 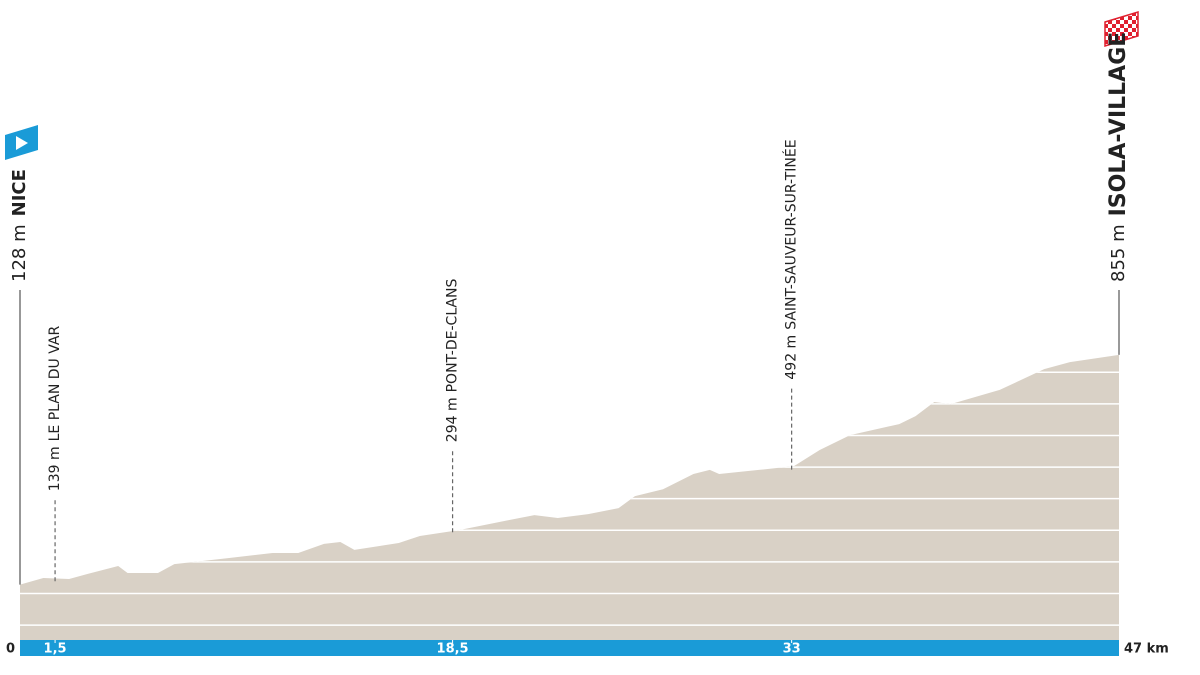 What do you see at coordinates (55, 649) in the screenshot?
I see `x-tick-label: 1,5` at bounding box center [55, 649].